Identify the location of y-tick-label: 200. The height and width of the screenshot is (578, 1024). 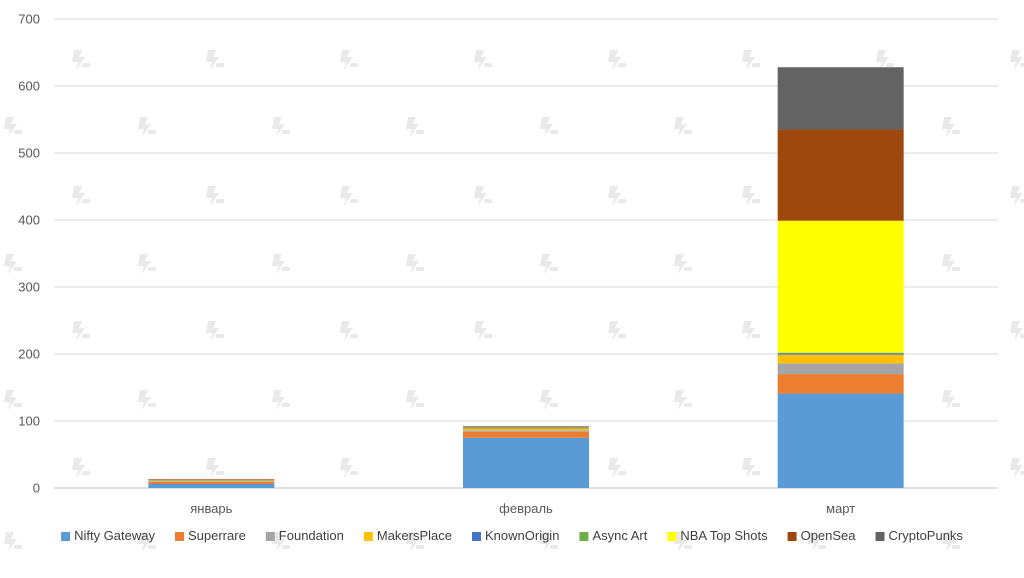
(29, 354).